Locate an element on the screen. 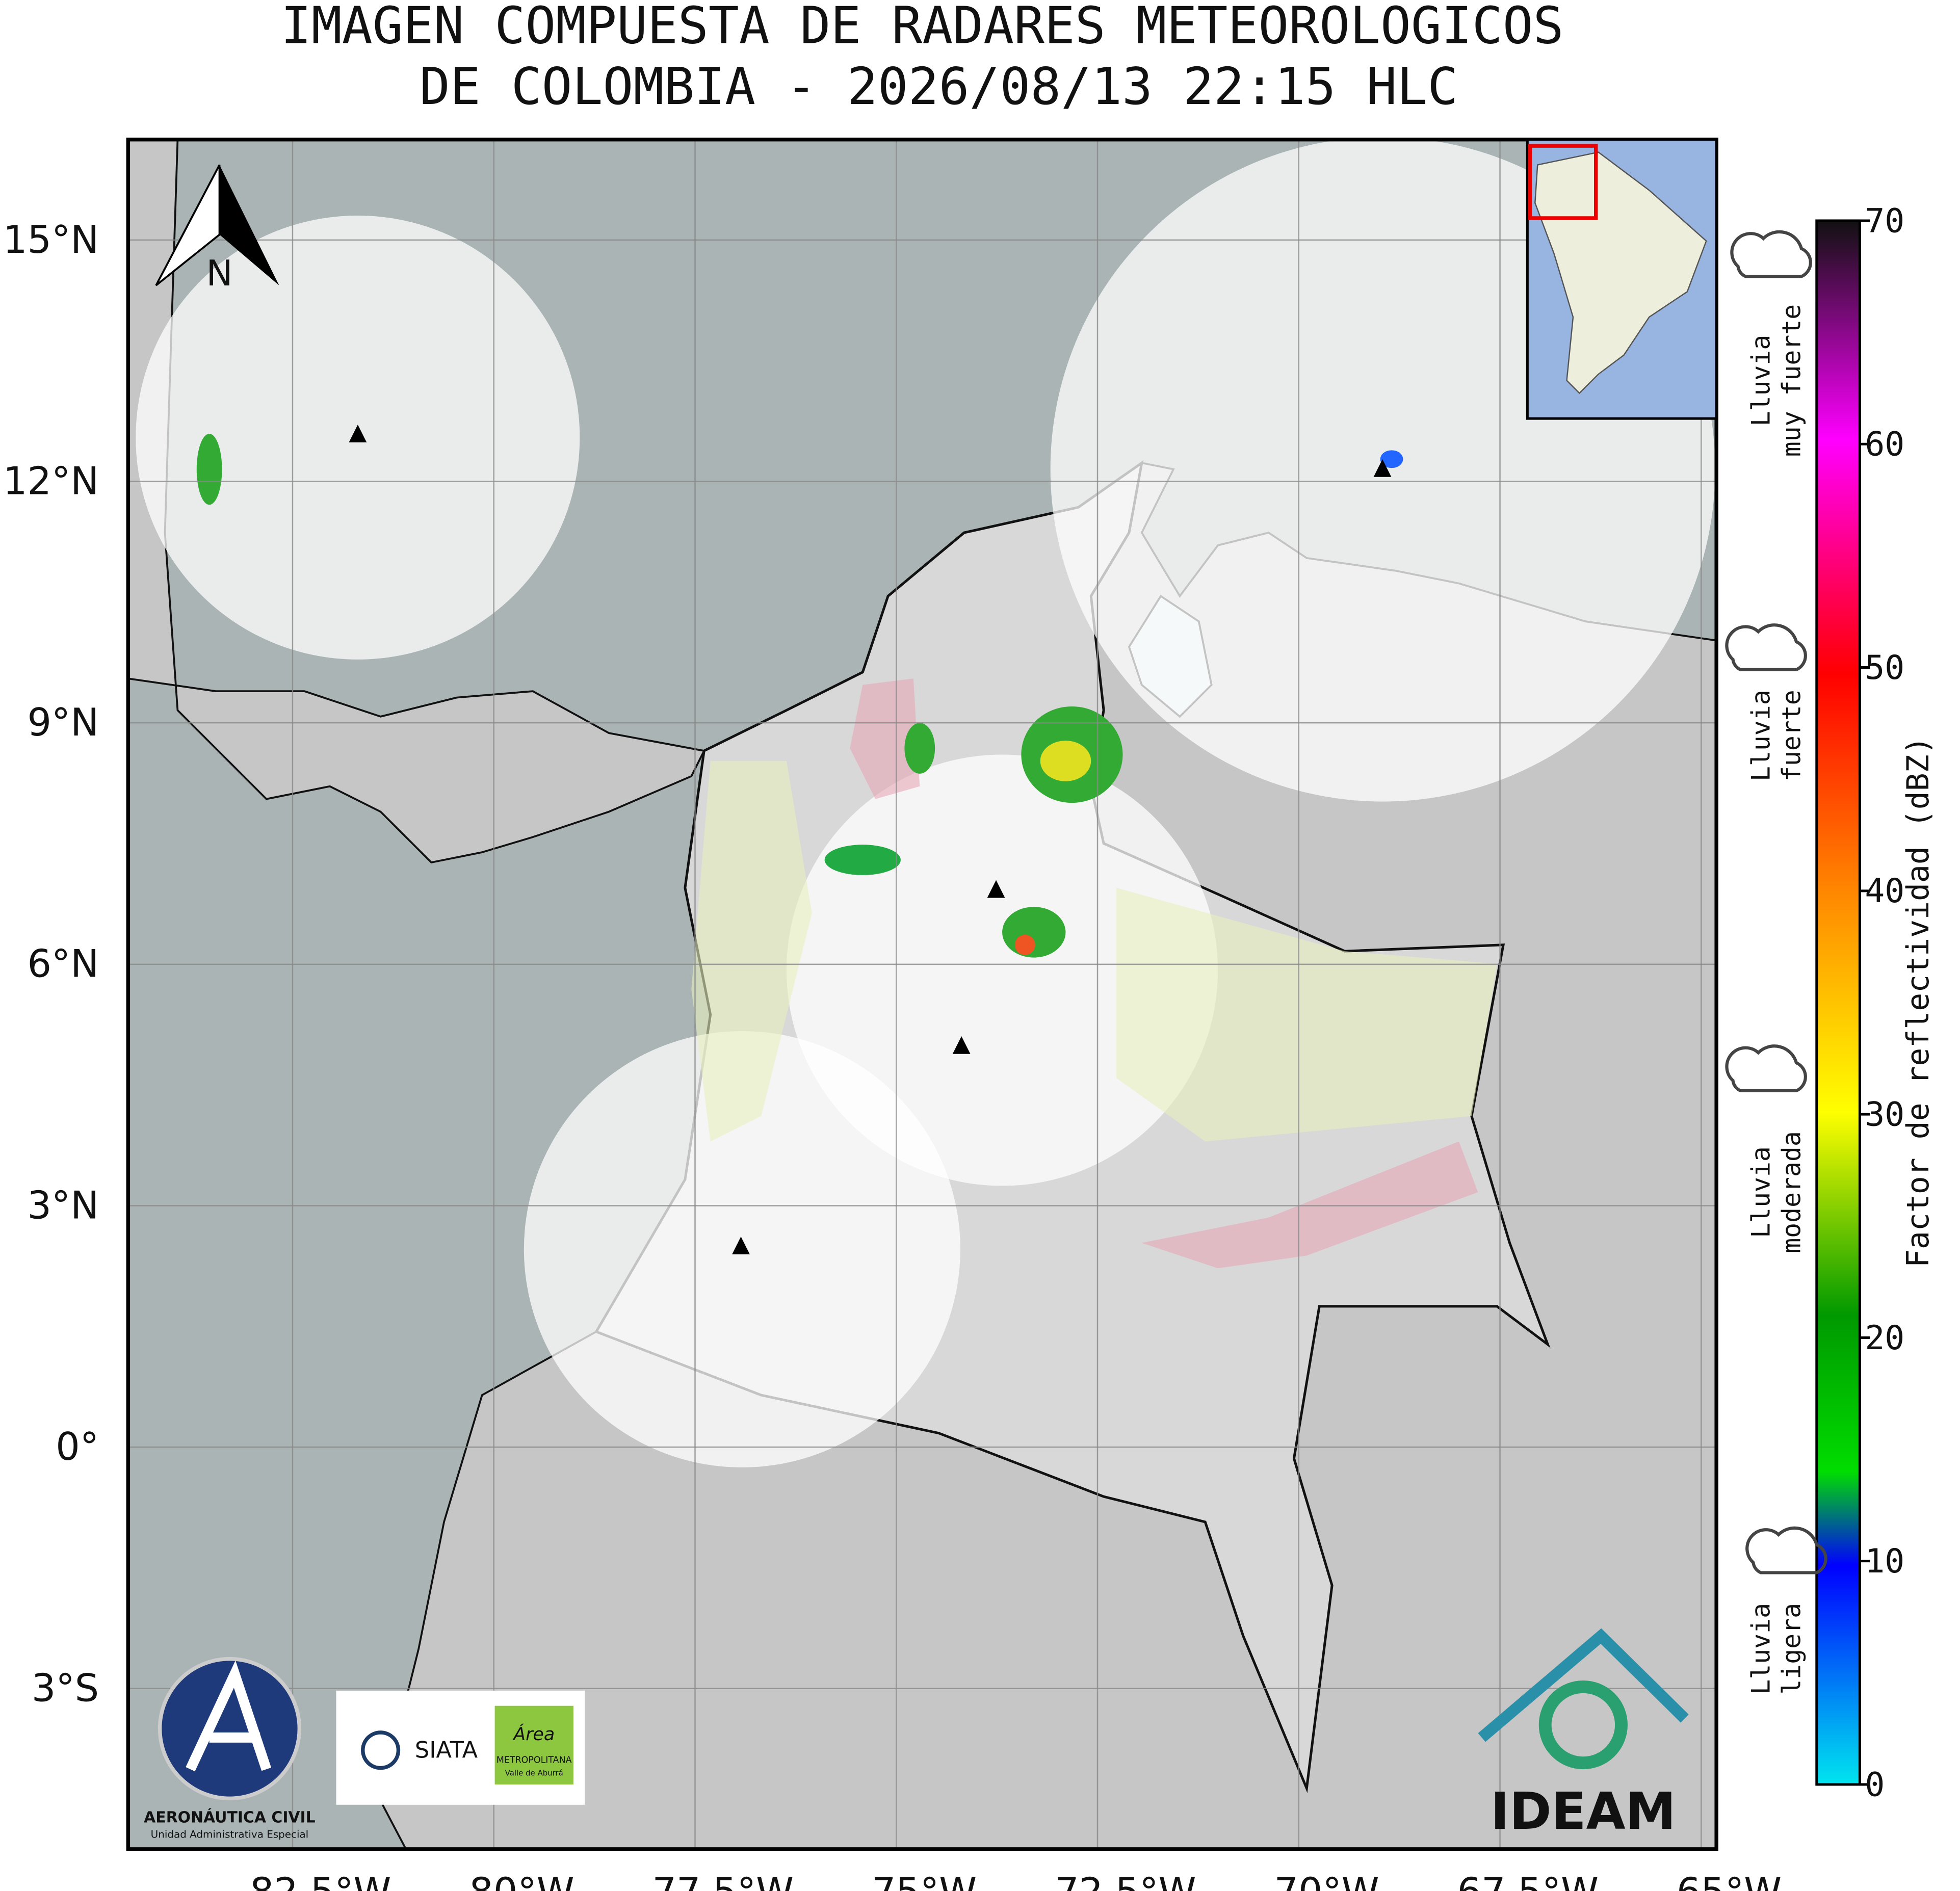 The image size is (1960, 1891). colorbar-tick-label: 60 is located at coordinates (1884, 445).